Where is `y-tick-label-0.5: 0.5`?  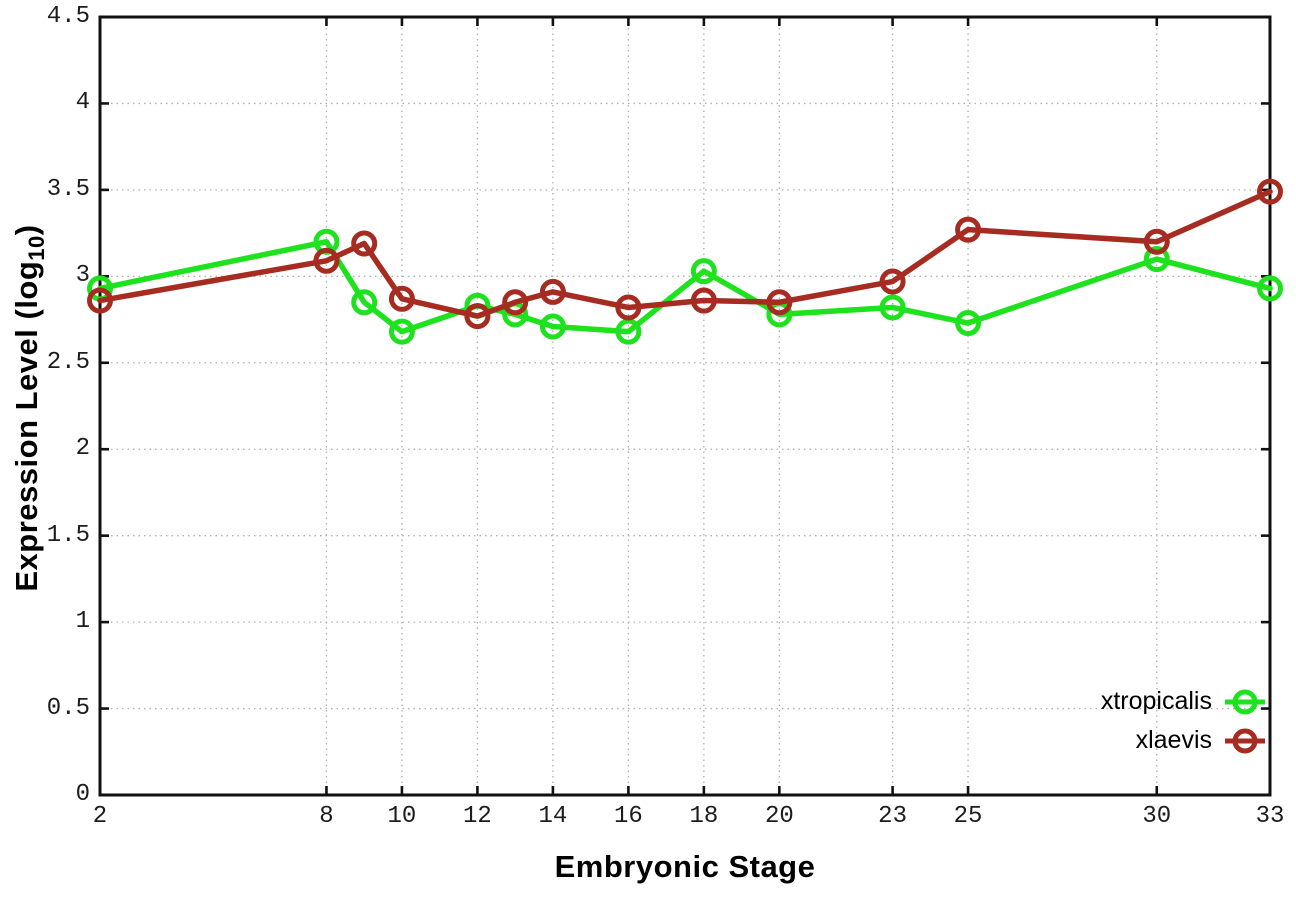
y-tick-label-0.5: 0.5 is located at coordinates (68, 708).